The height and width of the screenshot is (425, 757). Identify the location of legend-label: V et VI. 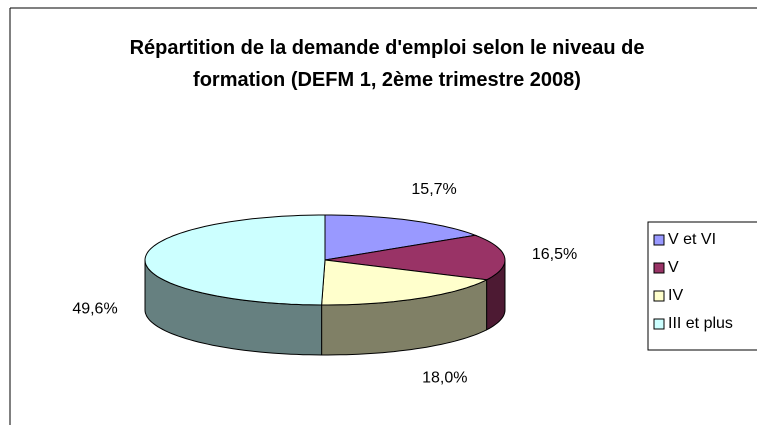
(692, 239).